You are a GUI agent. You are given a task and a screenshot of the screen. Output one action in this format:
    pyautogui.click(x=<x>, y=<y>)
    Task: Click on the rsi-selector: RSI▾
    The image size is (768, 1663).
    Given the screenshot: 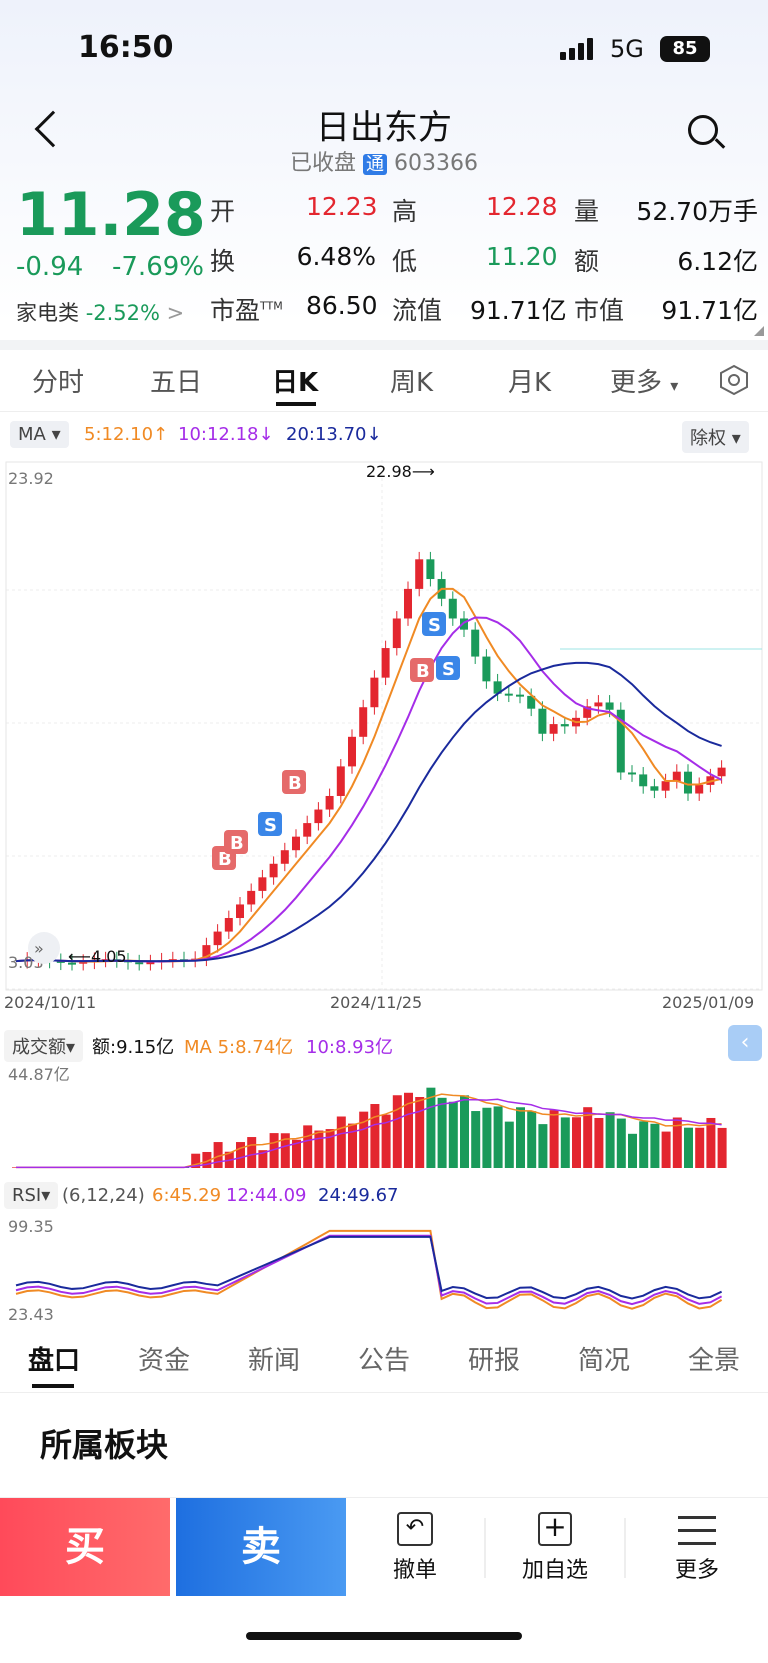 What is the action you would take?
    pyautogui.click(x=31, y=1195)
    